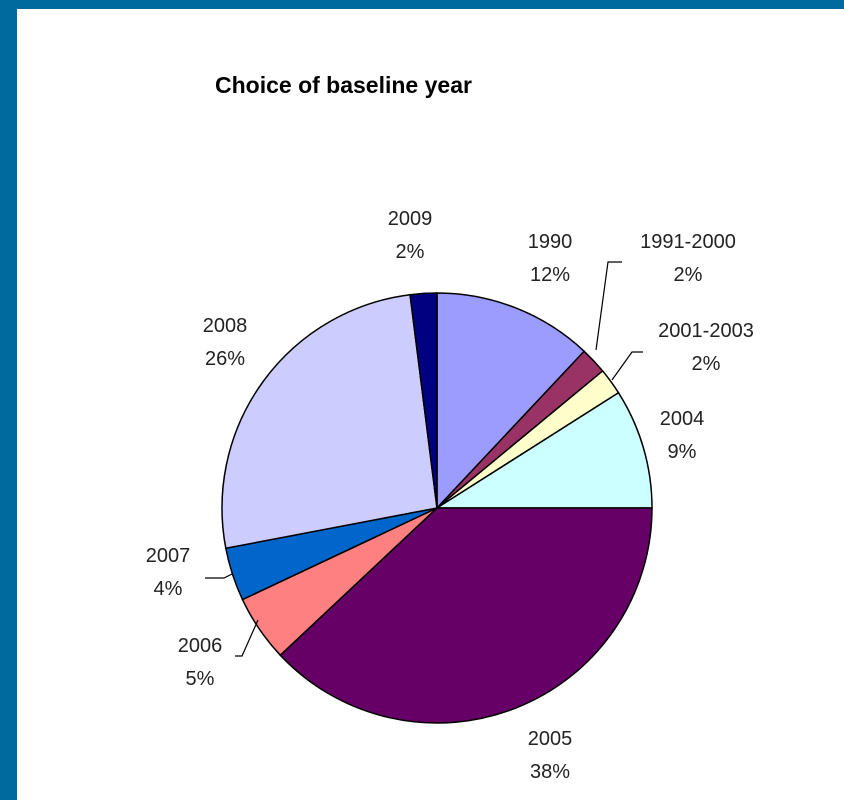 This screenshot has width=844, height=800. I want to click on slice-percent-2004: 9%, so click(682, 452).